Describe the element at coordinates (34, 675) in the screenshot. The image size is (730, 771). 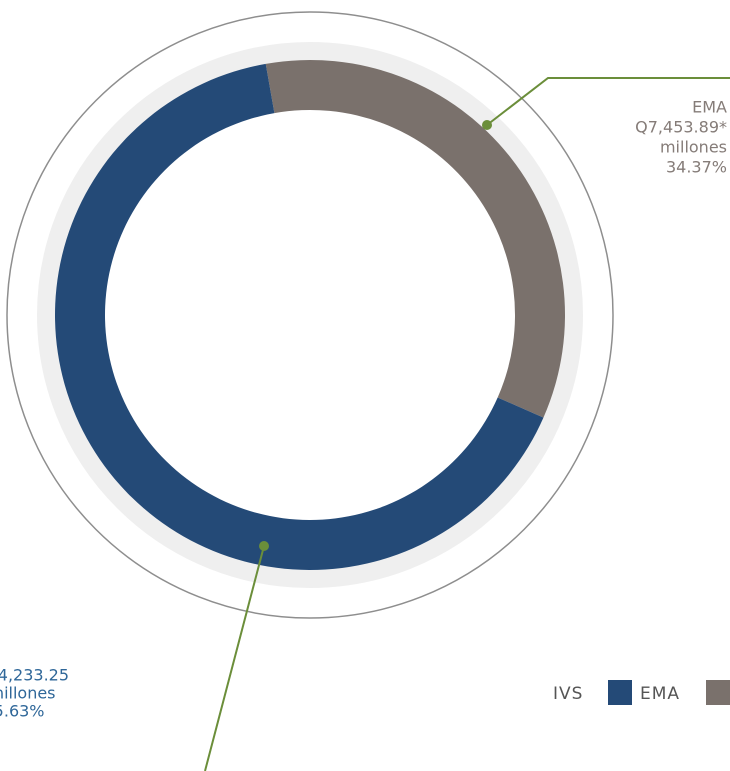
I see `slice-amount: Q14,233.25` at that location.